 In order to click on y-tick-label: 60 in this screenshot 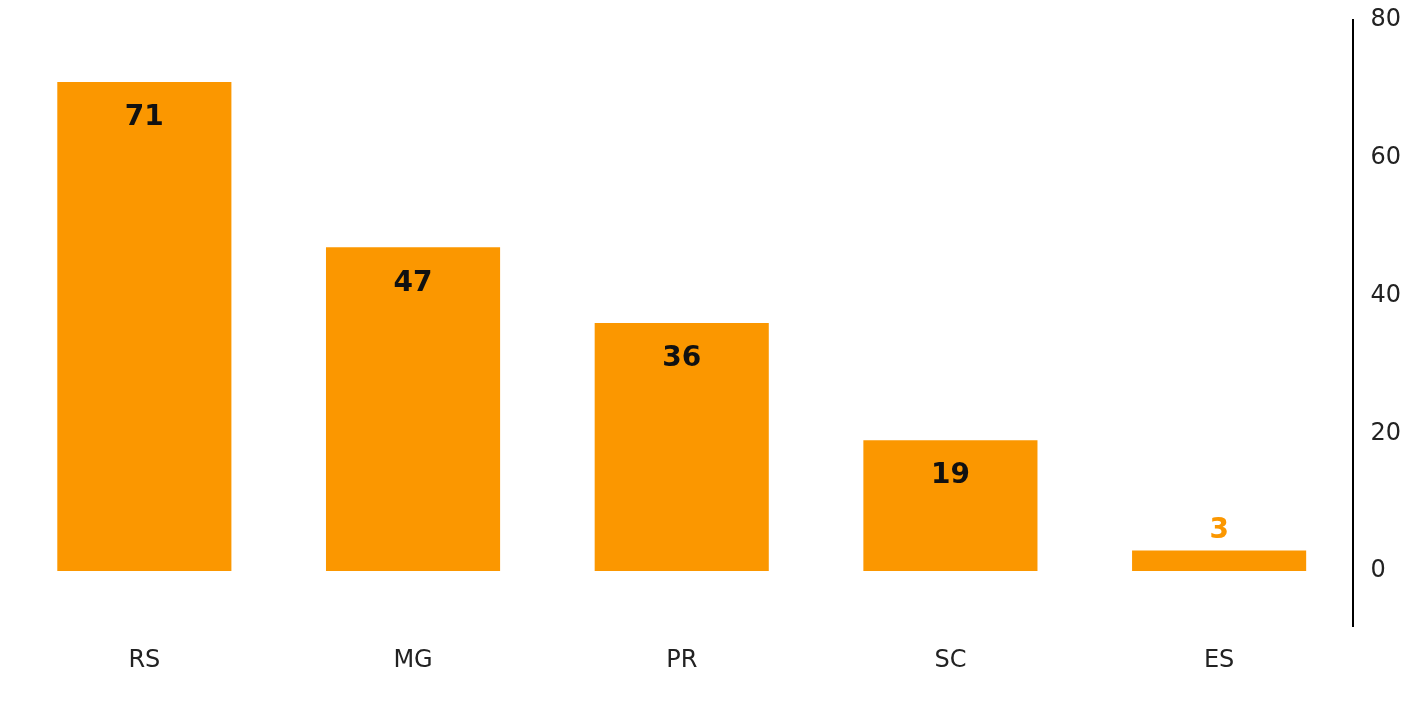, I will do `click(1386, 156)`.